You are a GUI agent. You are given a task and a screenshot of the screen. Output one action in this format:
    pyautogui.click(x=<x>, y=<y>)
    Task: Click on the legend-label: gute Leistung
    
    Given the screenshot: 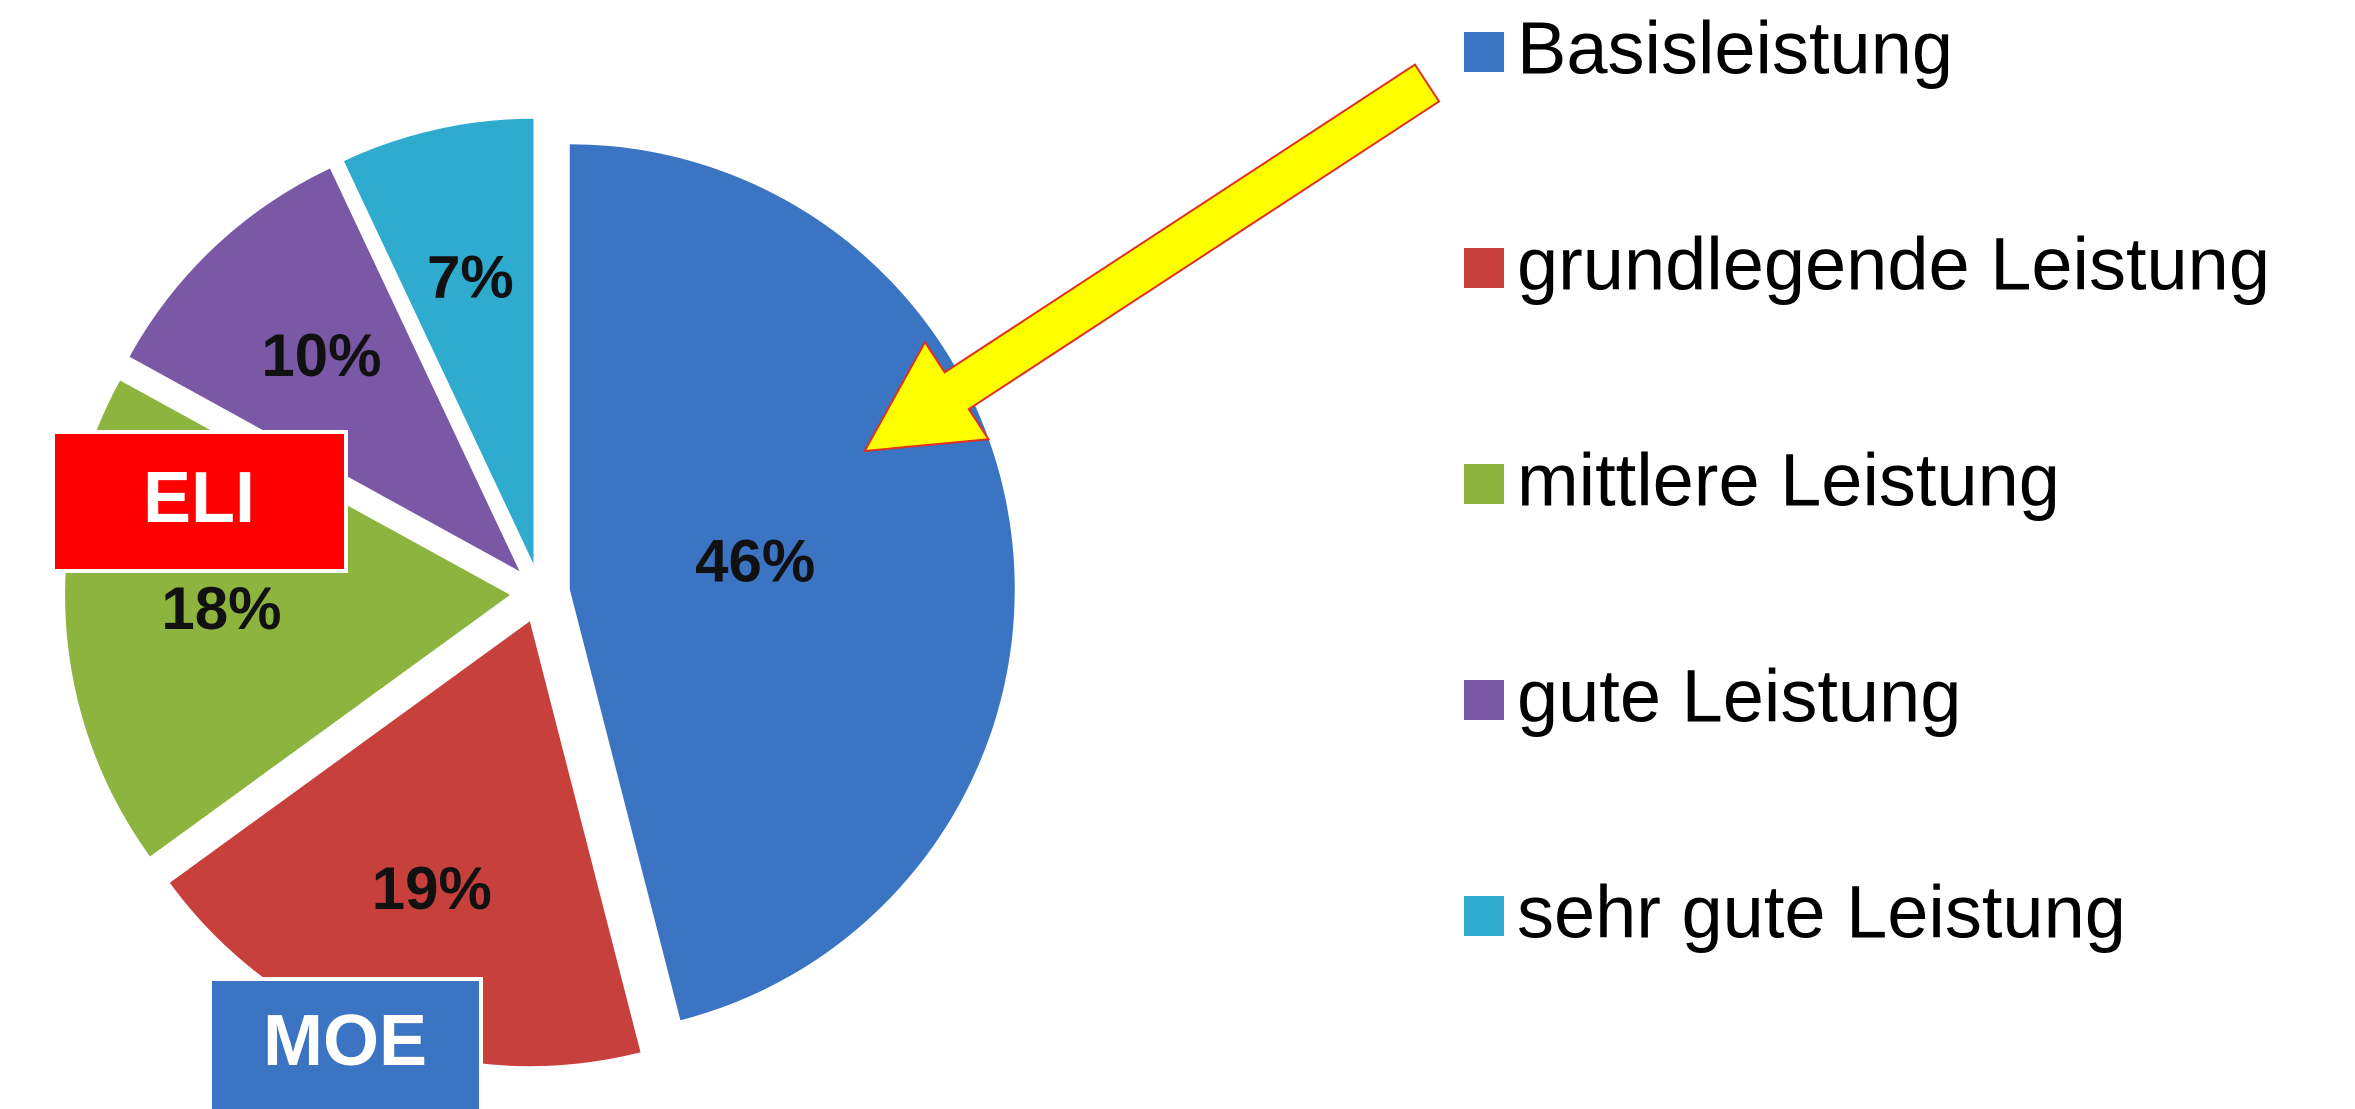 What is the action you would take?
    pyautogui.click(x=1739, y=696)
    